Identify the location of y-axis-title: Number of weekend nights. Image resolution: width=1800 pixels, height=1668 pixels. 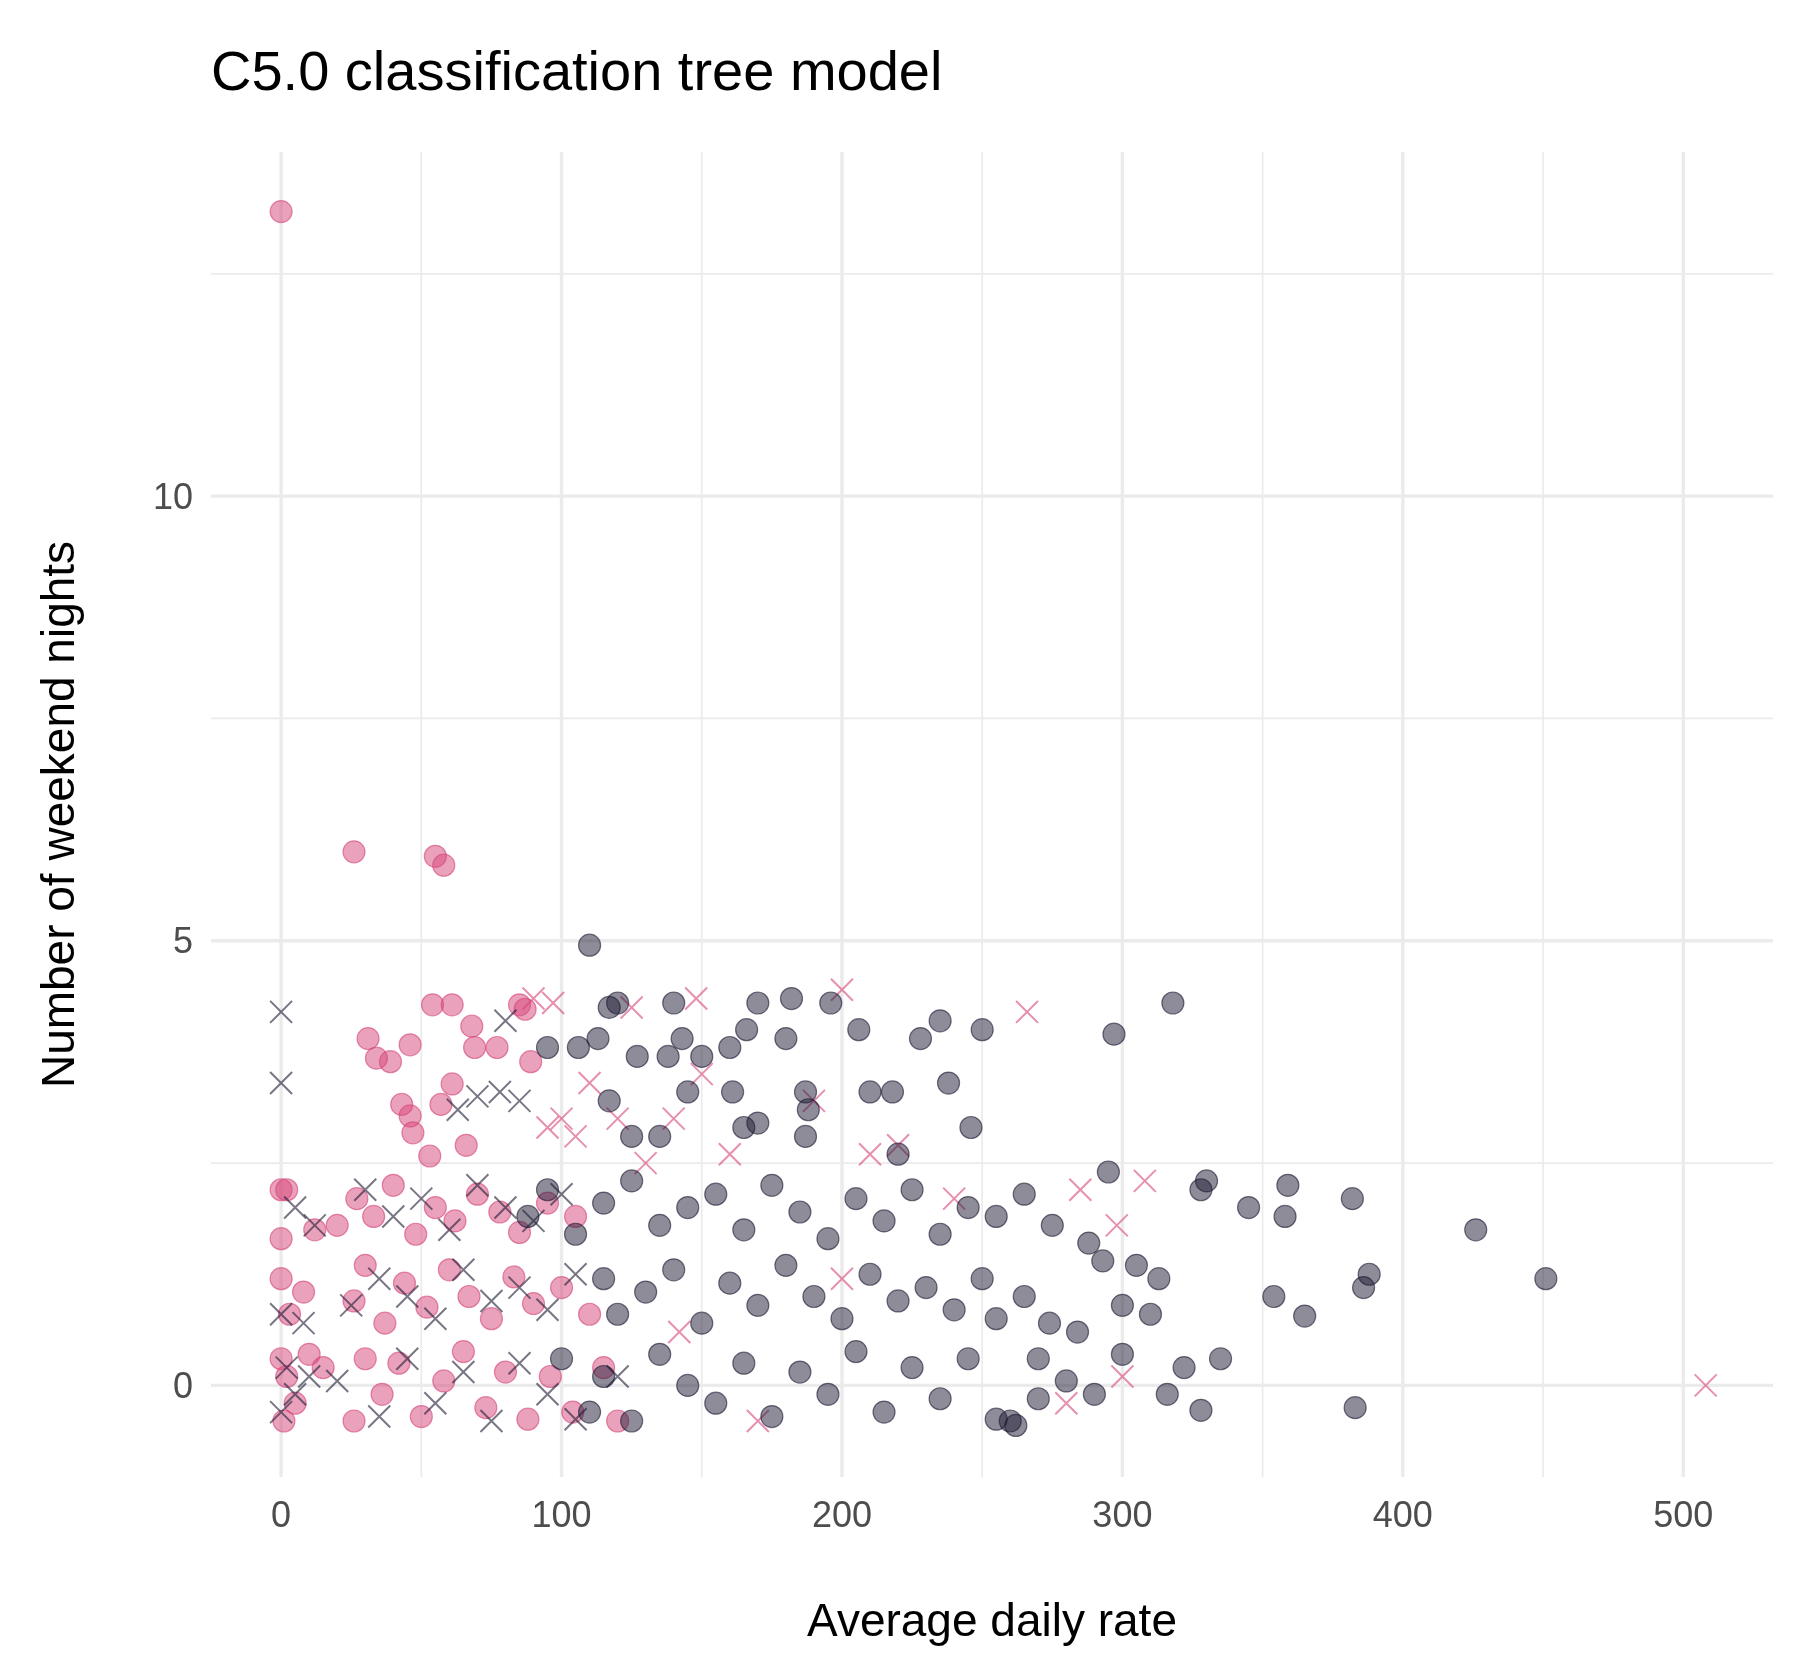
(58, 814).